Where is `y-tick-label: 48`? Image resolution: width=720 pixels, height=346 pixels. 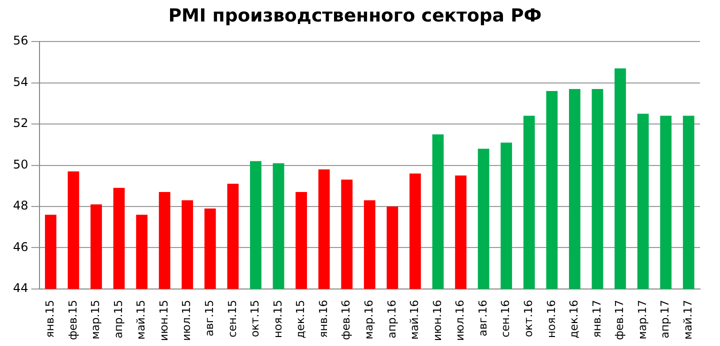 y-tick-label: 48 is located at coordinates (20, 205).